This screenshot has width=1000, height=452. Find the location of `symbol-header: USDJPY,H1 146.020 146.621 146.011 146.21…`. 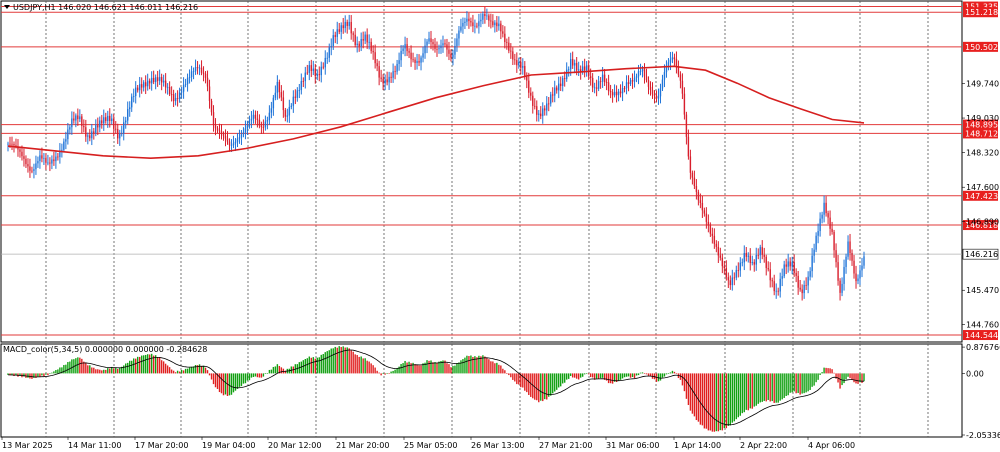

symbol-header: USDJPY,H1 146.020 146.621 146.011 146.21… is located at coordinates (101, 7).